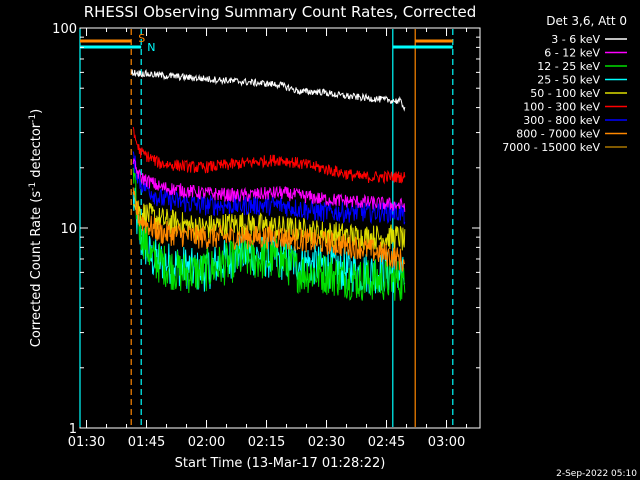  Describe the element at coordinates (64, 29) in the screenshot. I see `y-tick-label: 100` at that location.